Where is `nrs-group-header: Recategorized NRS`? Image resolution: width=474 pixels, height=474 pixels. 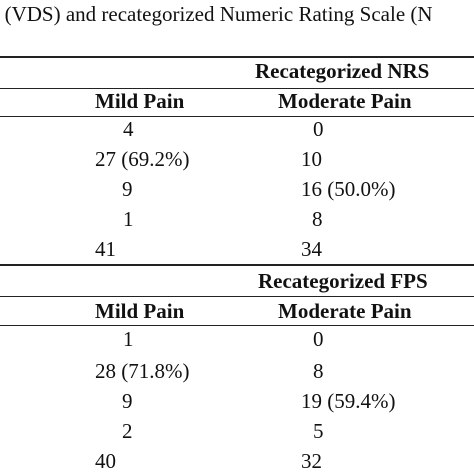 nrs-group-header: Recategorized NRS is located at coordinates (342, 71).